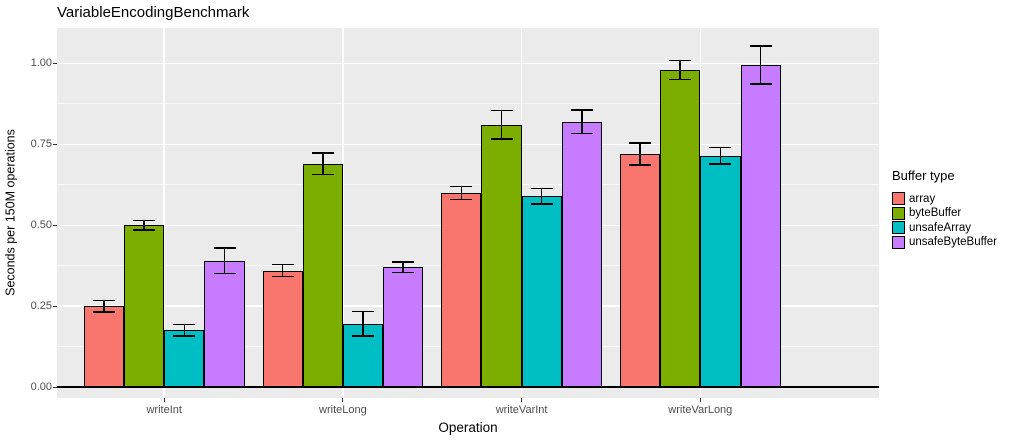 The image size is (1024, 445). What do you see at coordinates (103, 346) in the screenshot?
I see `bar-array-writeInt` at bounding box center [103, 346].